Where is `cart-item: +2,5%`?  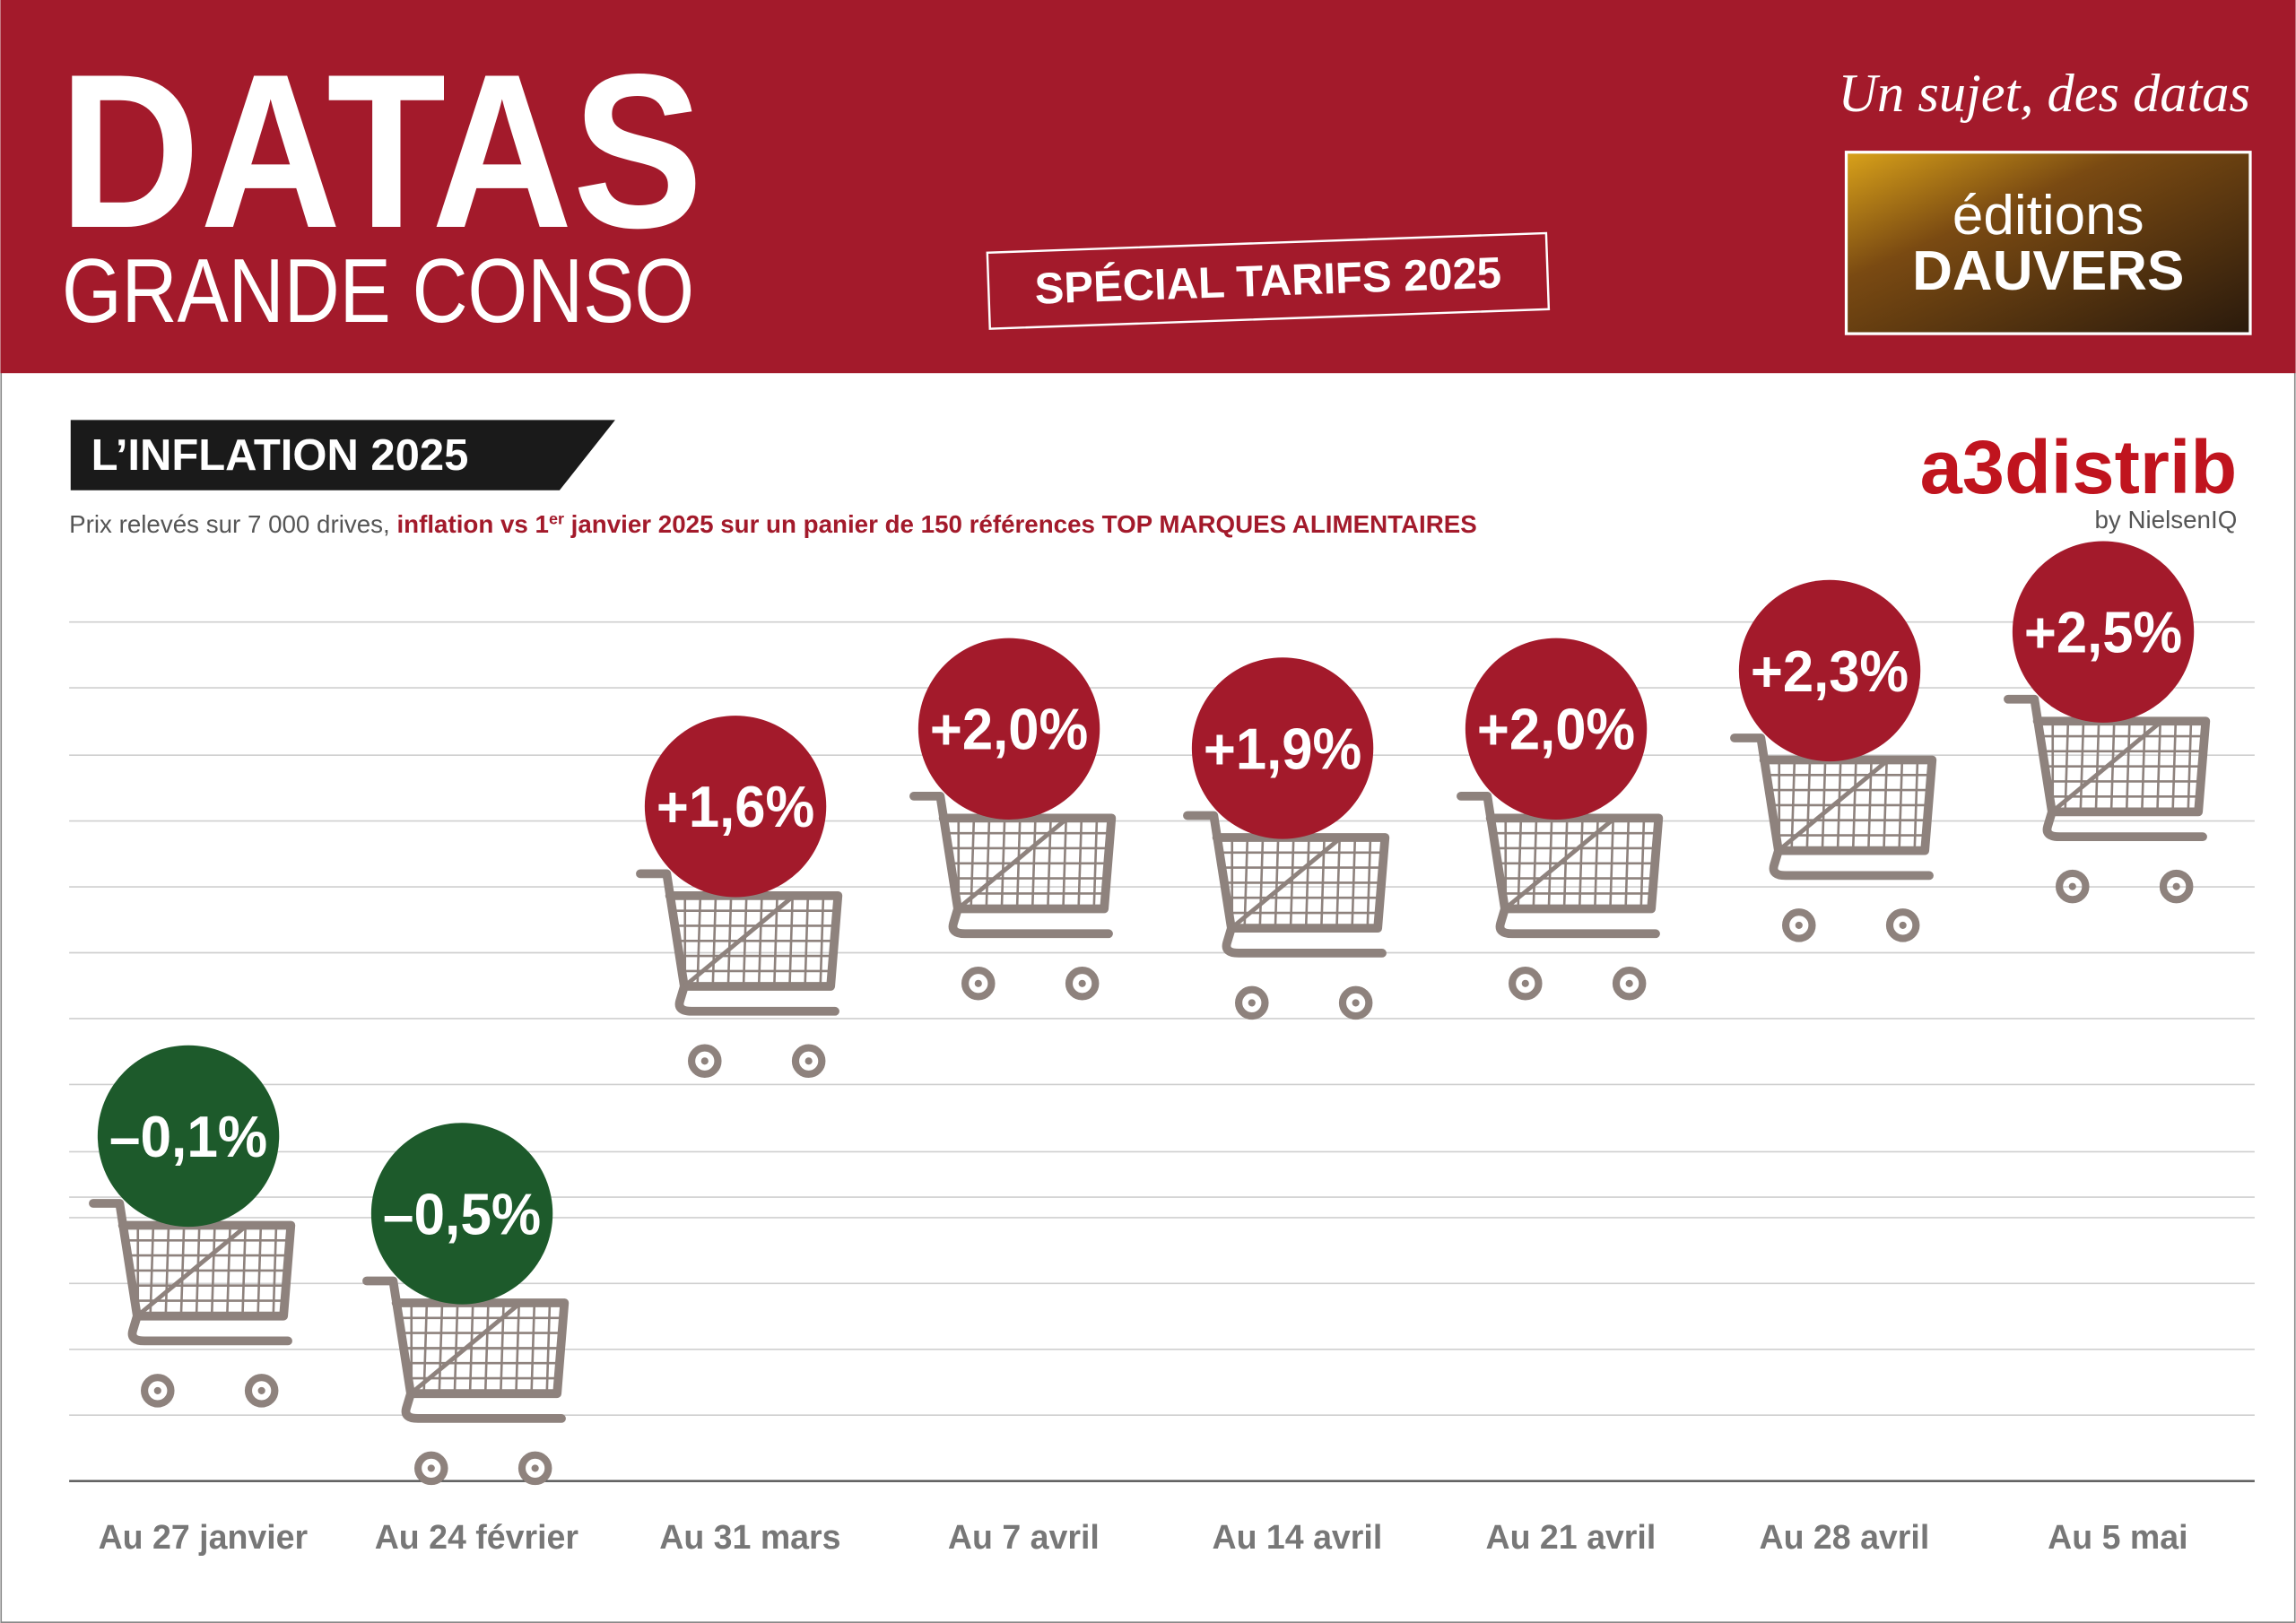
cart-item: +2,5% is located at coordinates (2107, 722).